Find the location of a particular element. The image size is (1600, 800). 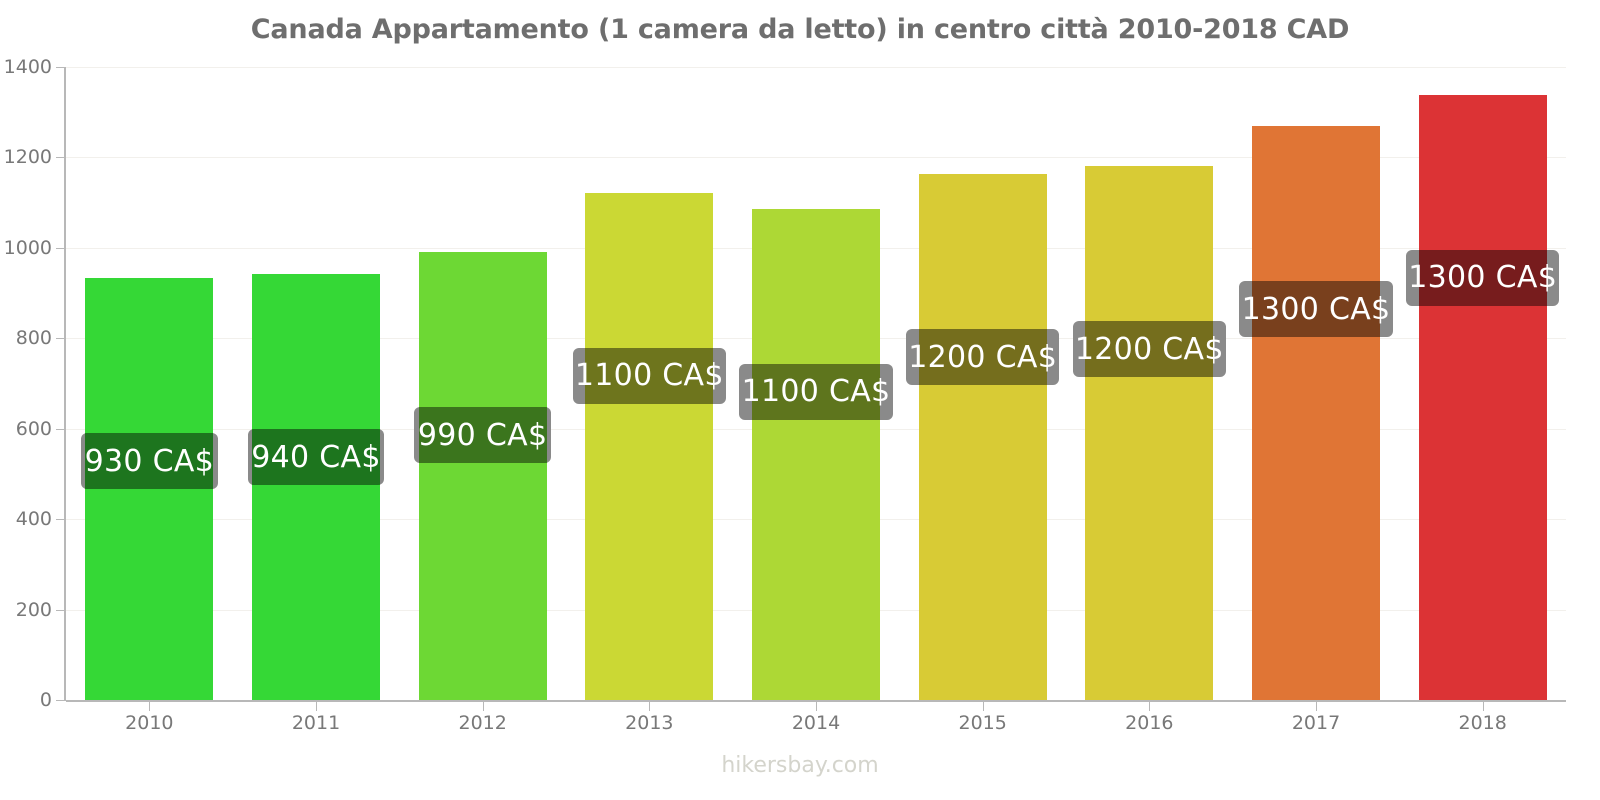

x-tick-label: 2012 is located at coordinates (482, 723).